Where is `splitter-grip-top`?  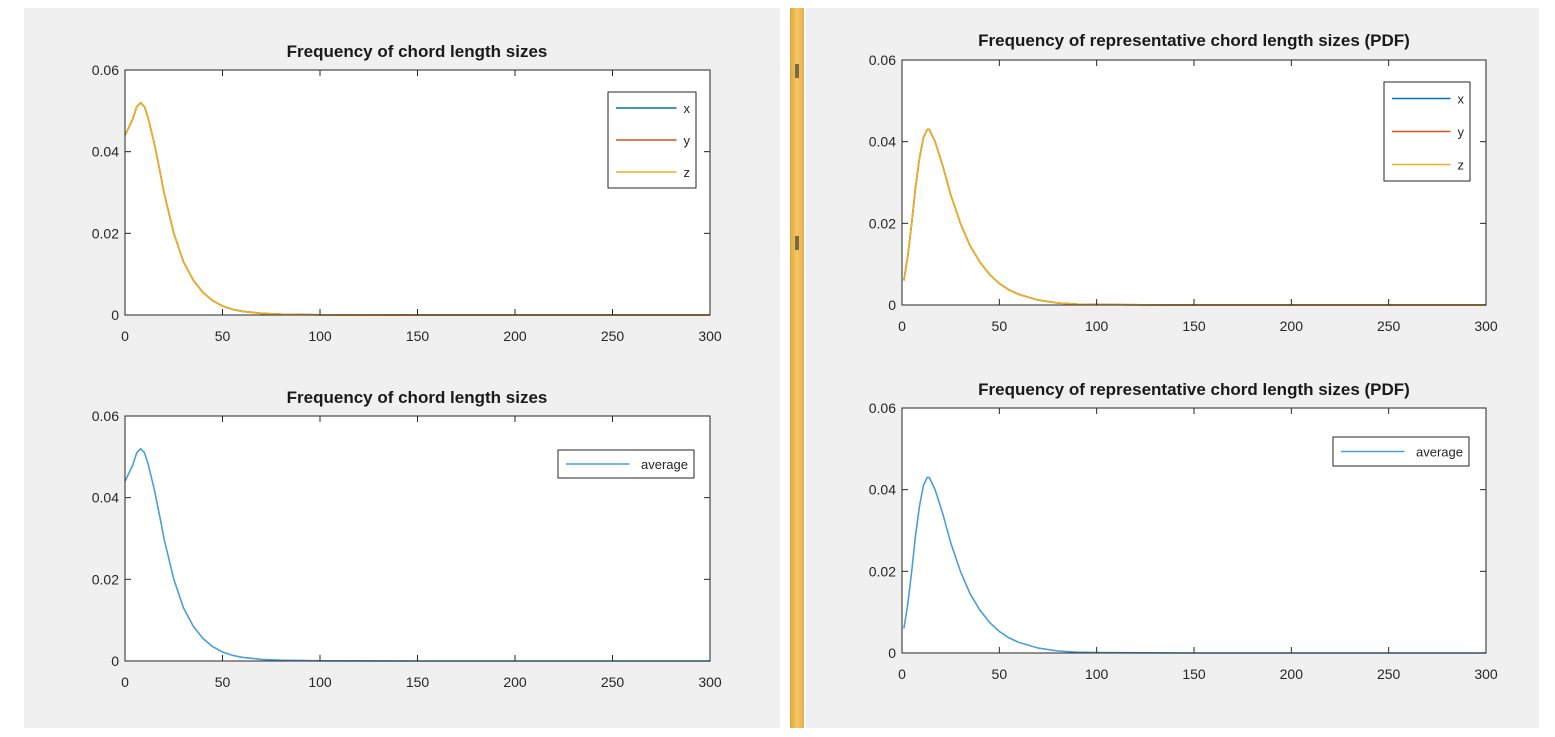
splitter-grip-top is located at coordinates (797, 71).